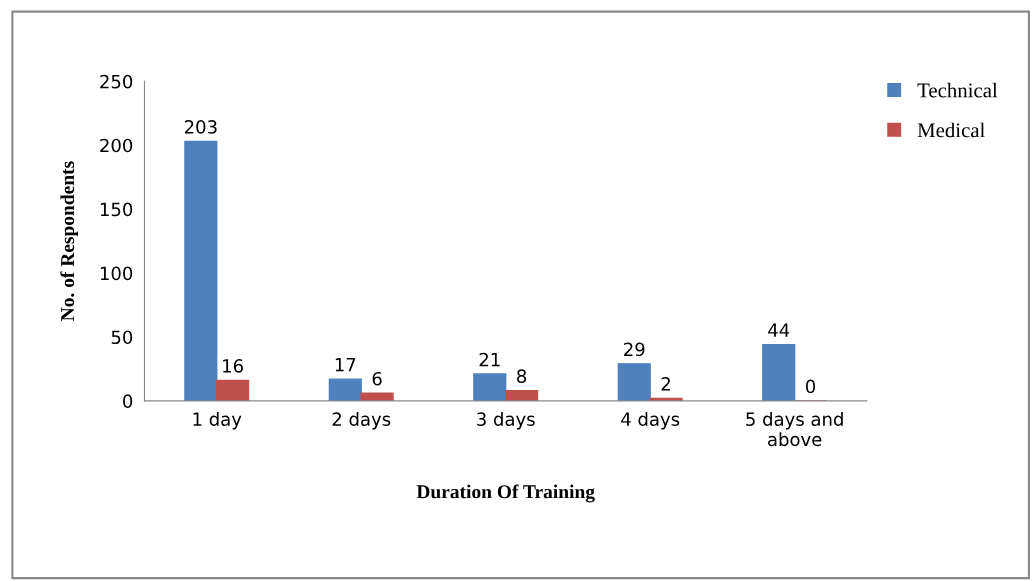 The height and width of the screenshot is (581, 1032). I want to click on x-tick-label: 1 day, so click(217, 421).